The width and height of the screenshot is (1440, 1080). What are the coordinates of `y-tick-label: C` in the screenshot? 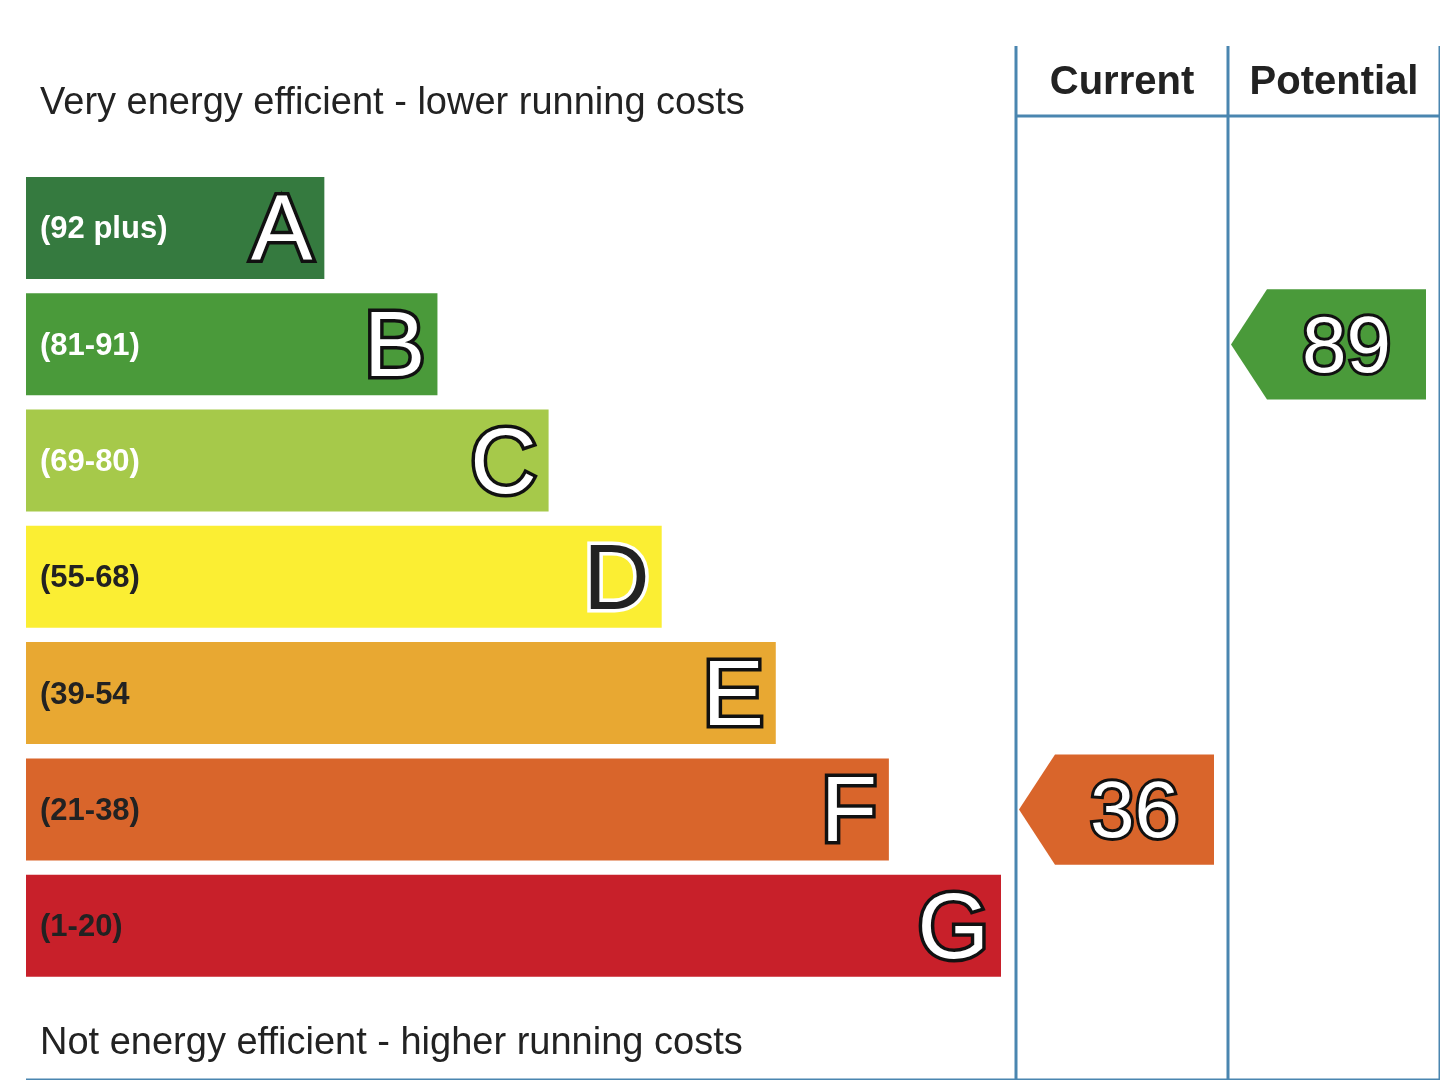 It's located at (503, 460).